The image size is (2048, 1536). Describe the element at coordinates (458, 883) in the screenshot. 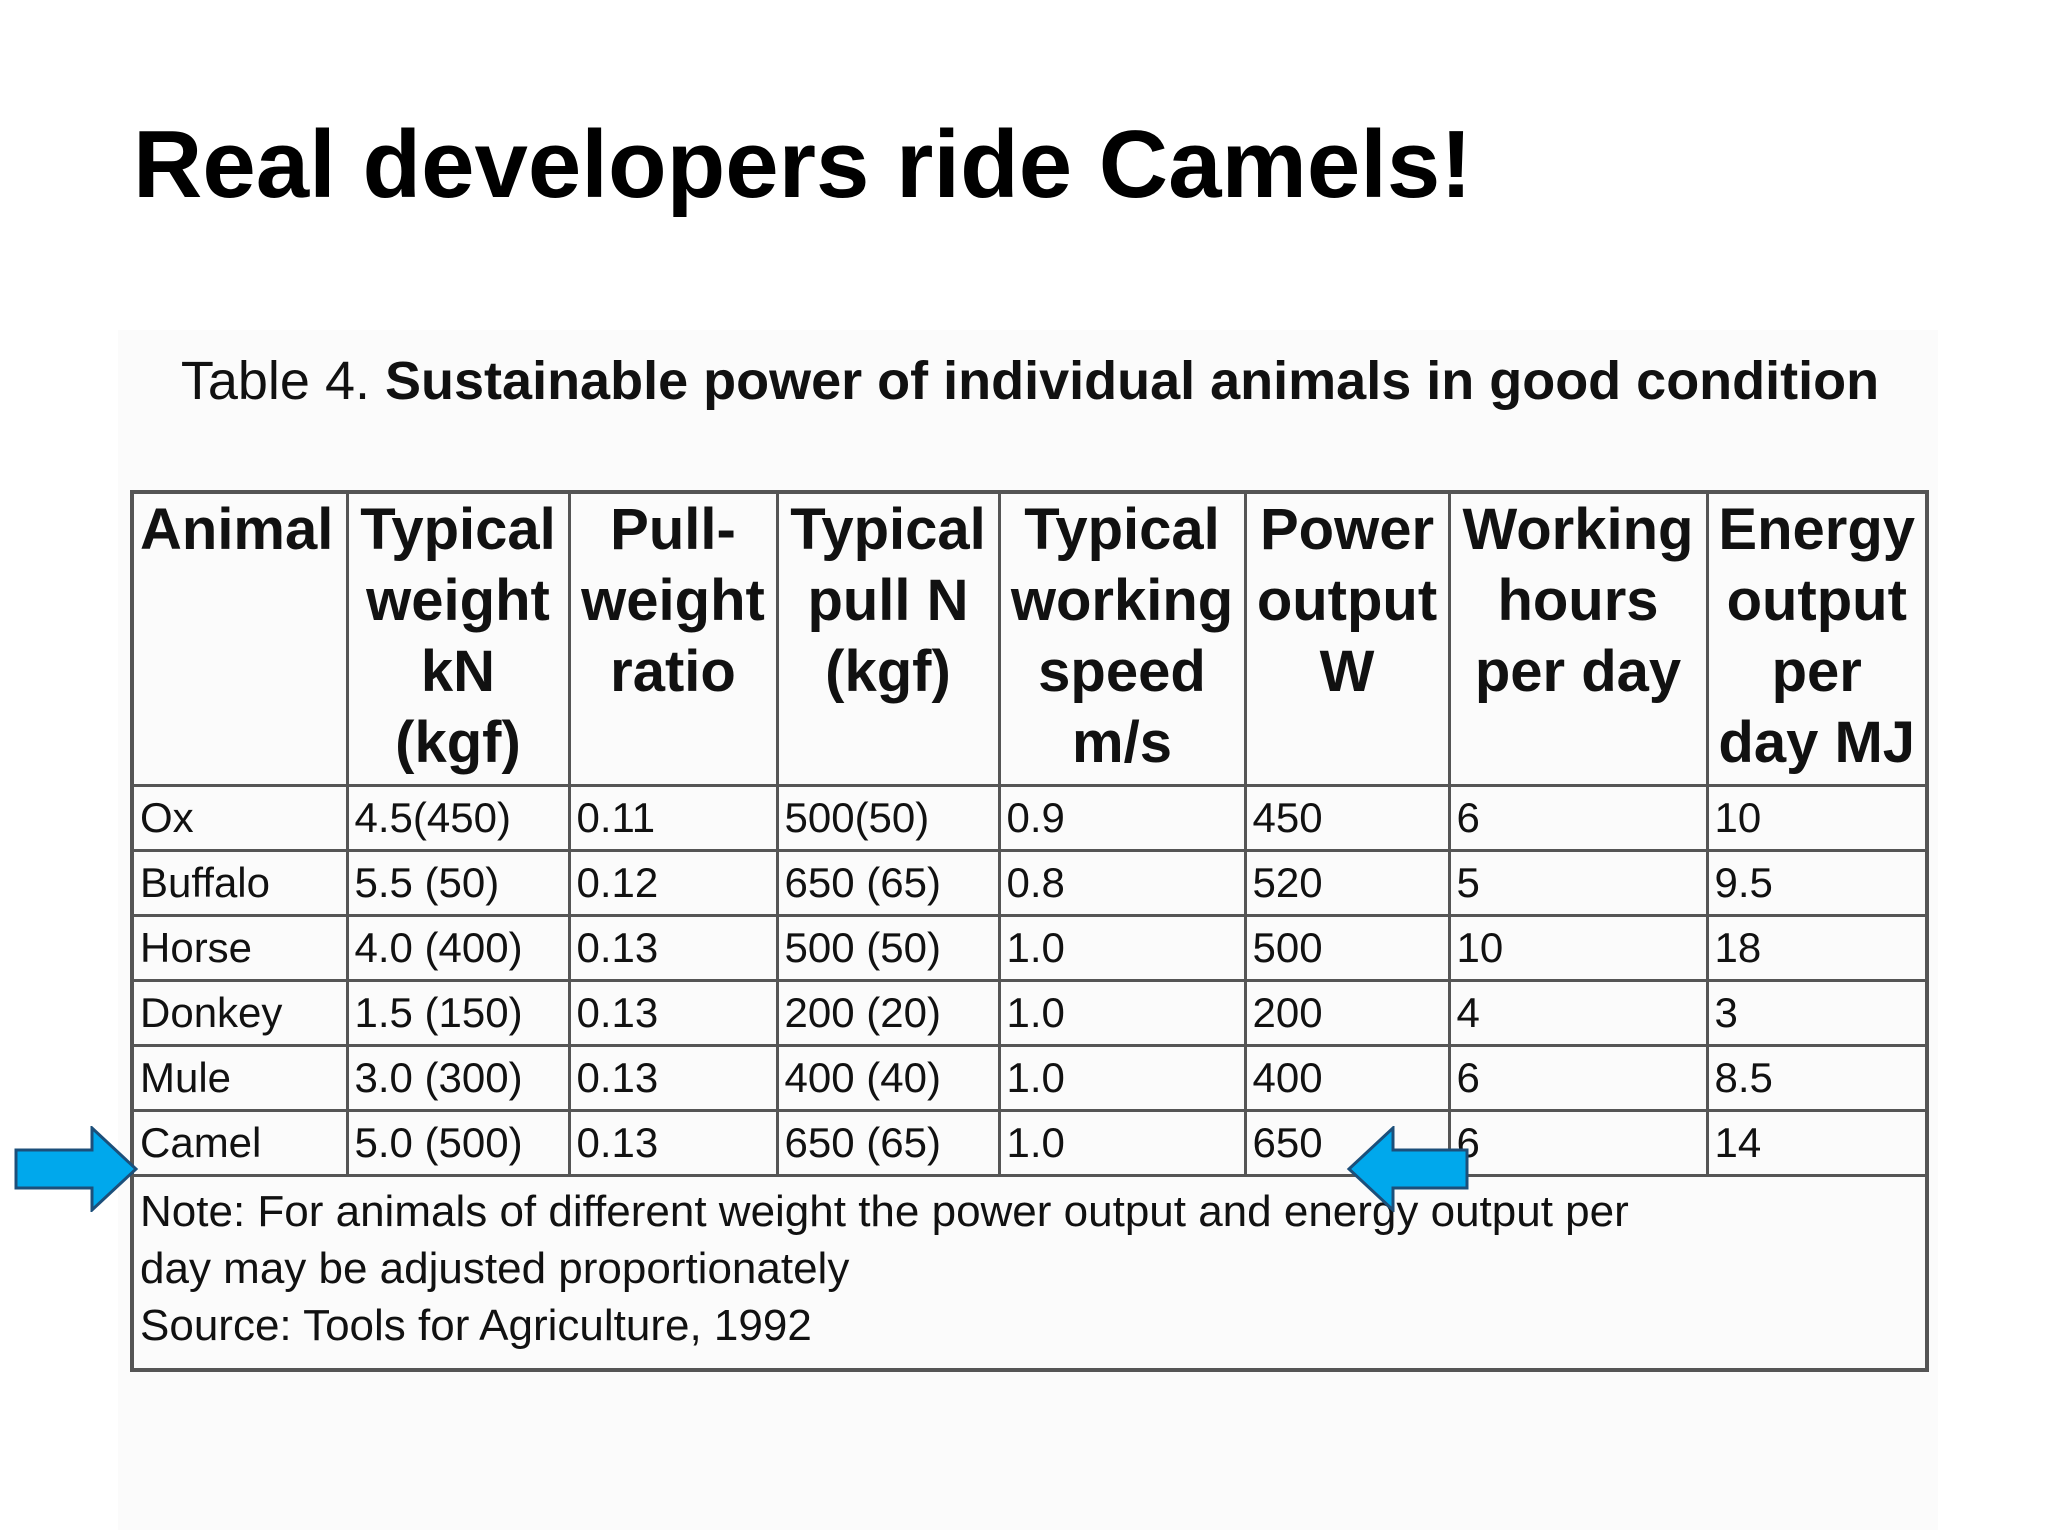

I see `table-cell: 5.5 (50)` at that location.